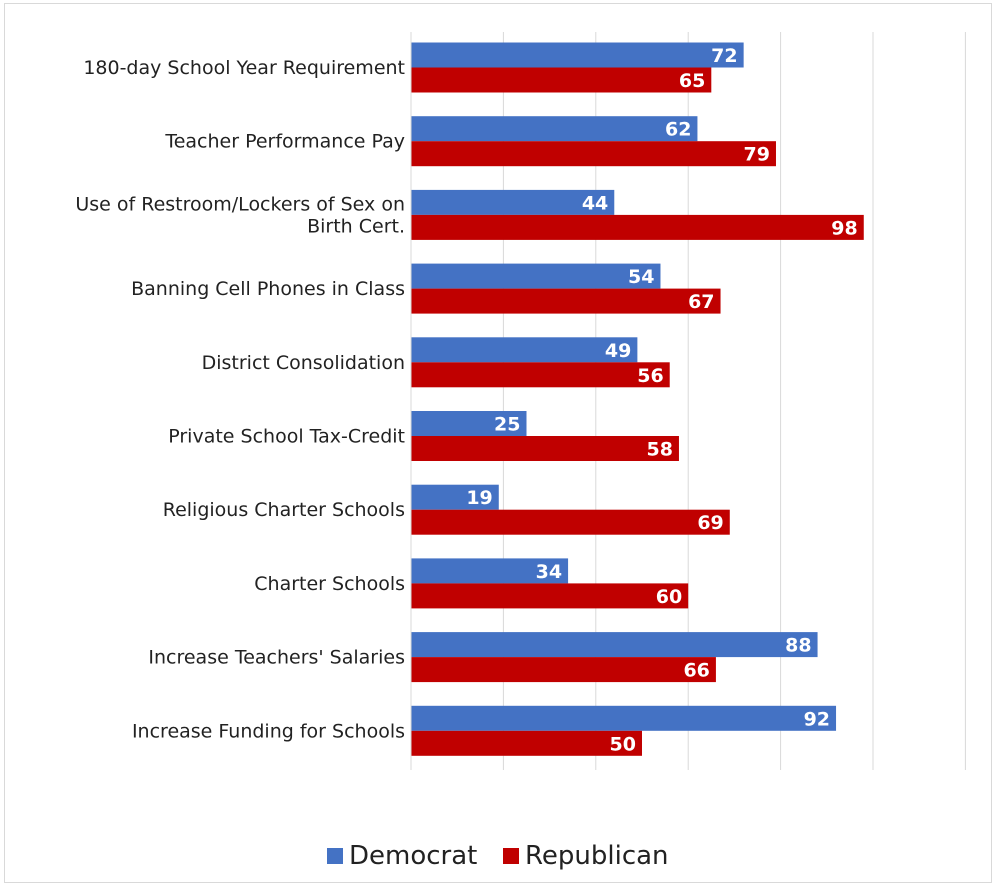  I want to click on bar-group: 72 65 180-day School Year Requirement, so click(413, 67).